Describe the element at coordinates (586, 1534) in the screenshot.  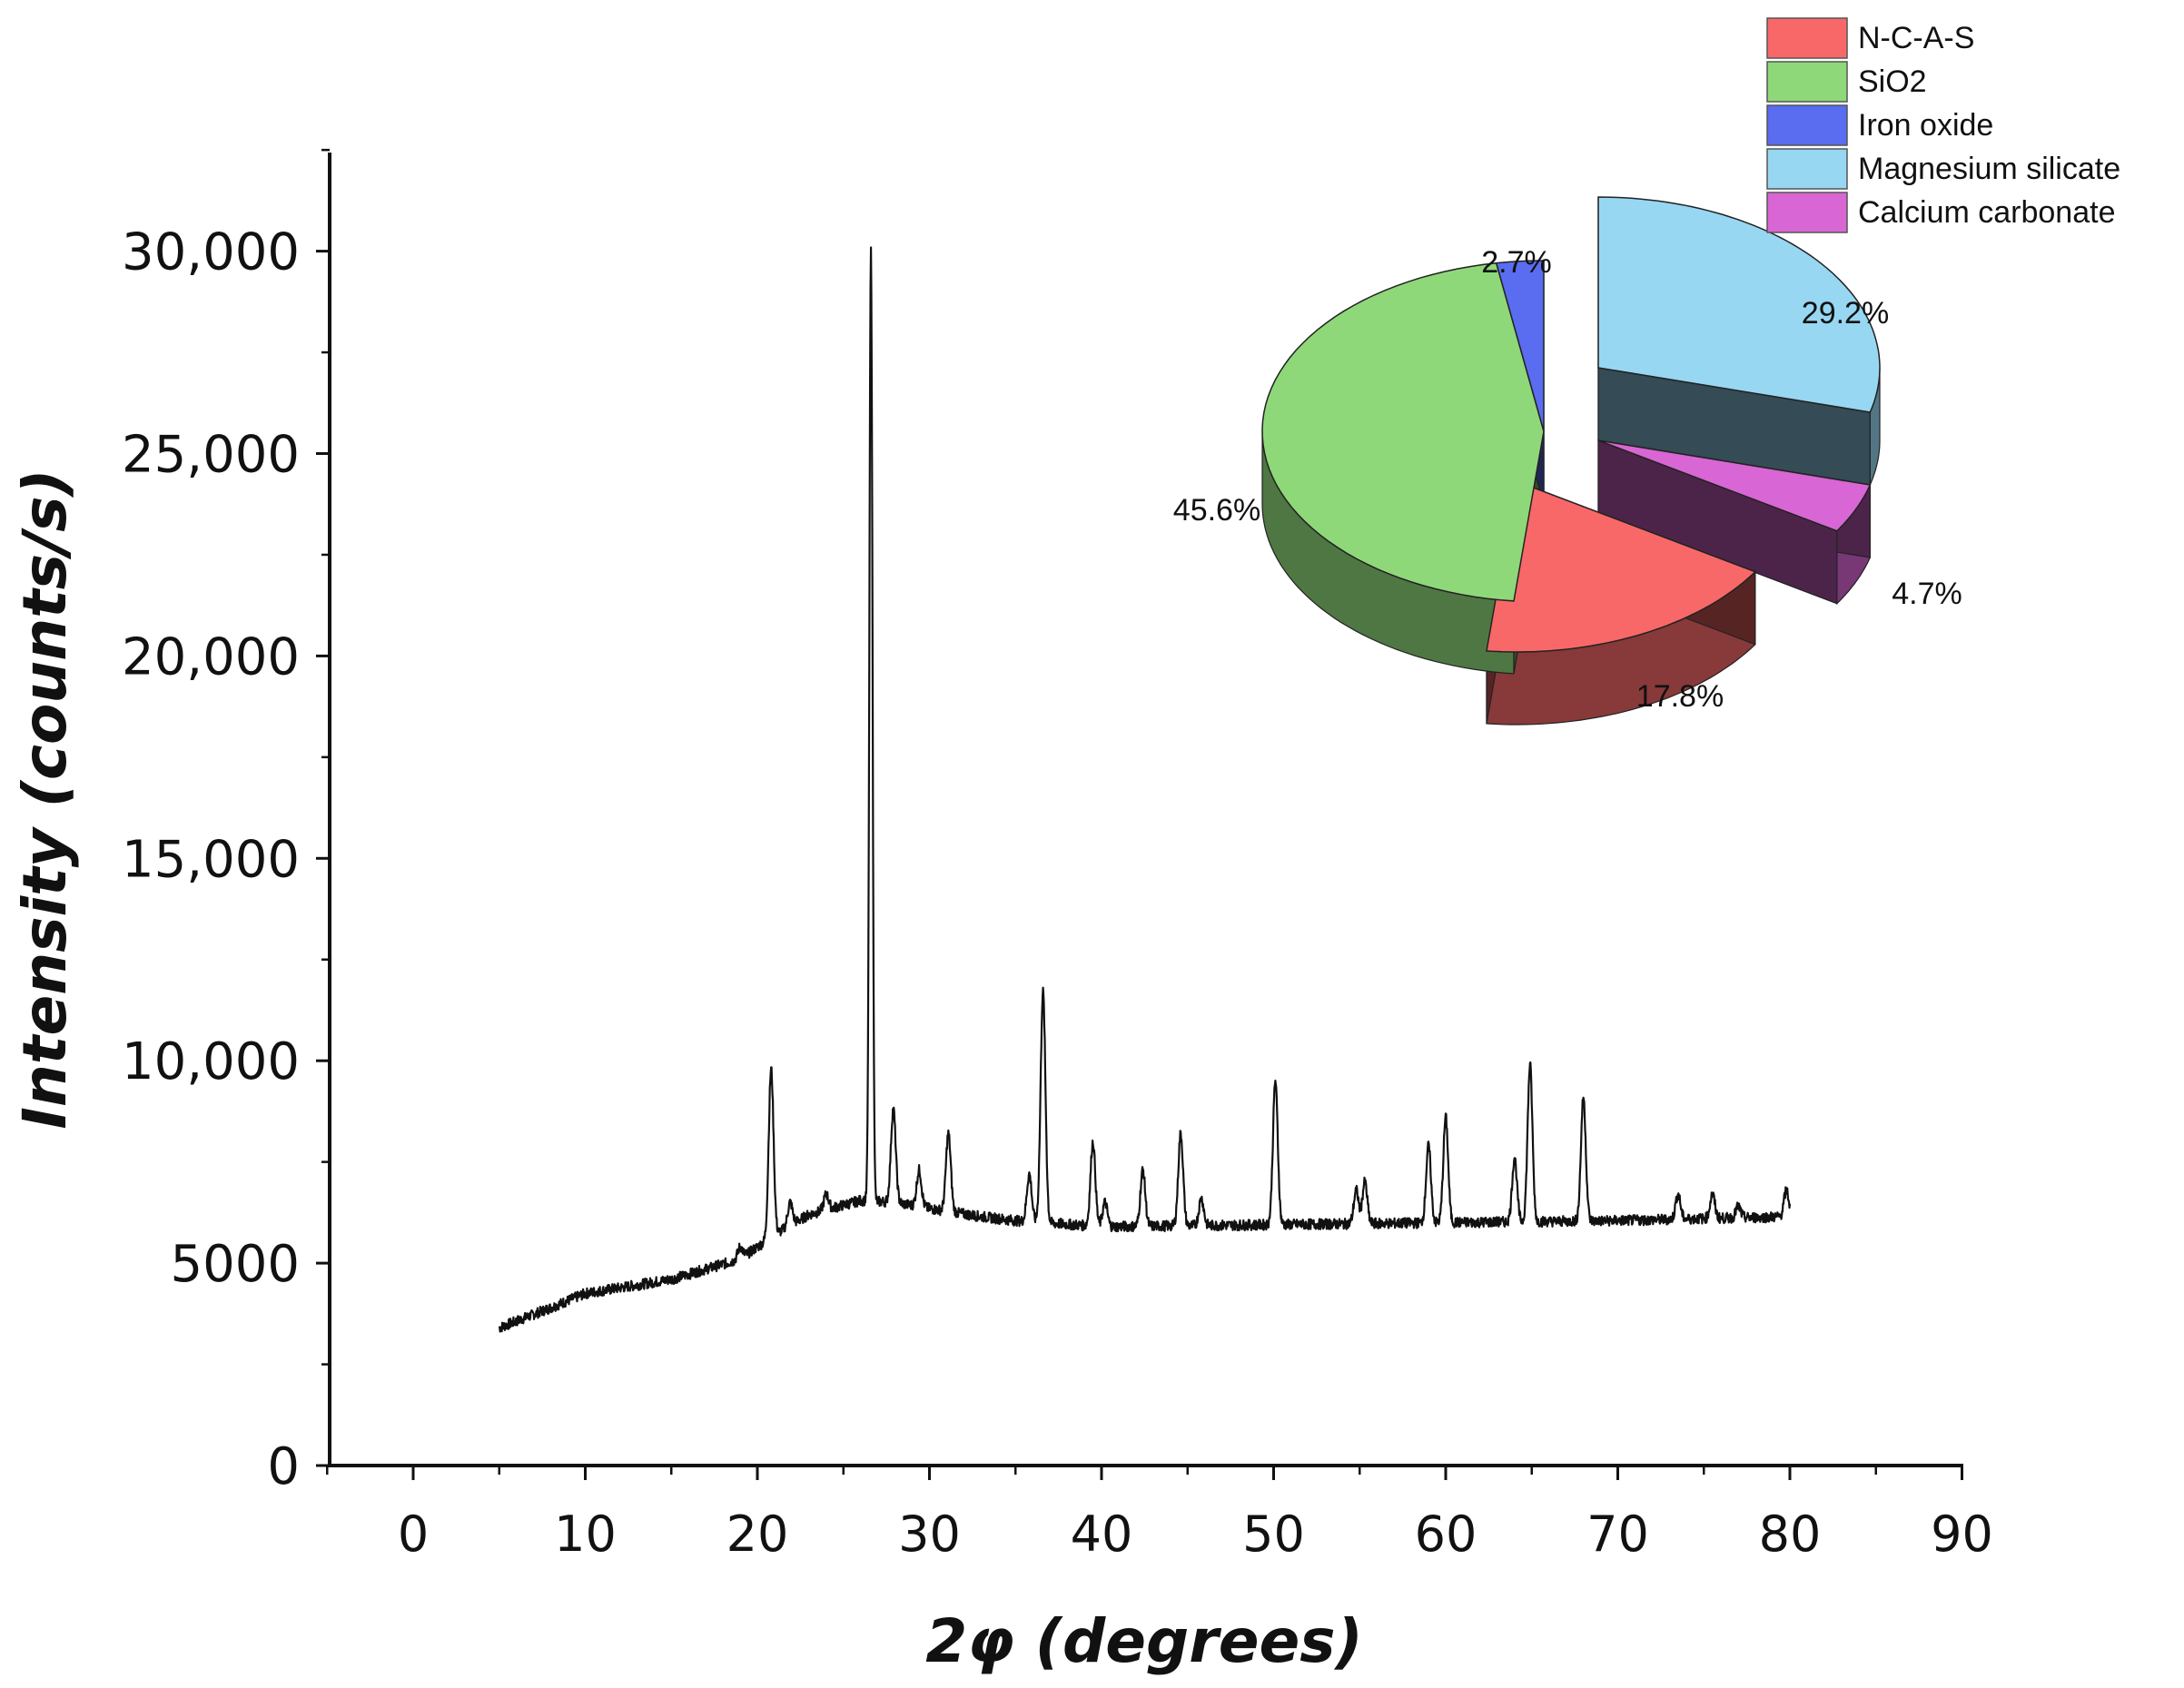
I see `x-tick-label: 10` at that location.